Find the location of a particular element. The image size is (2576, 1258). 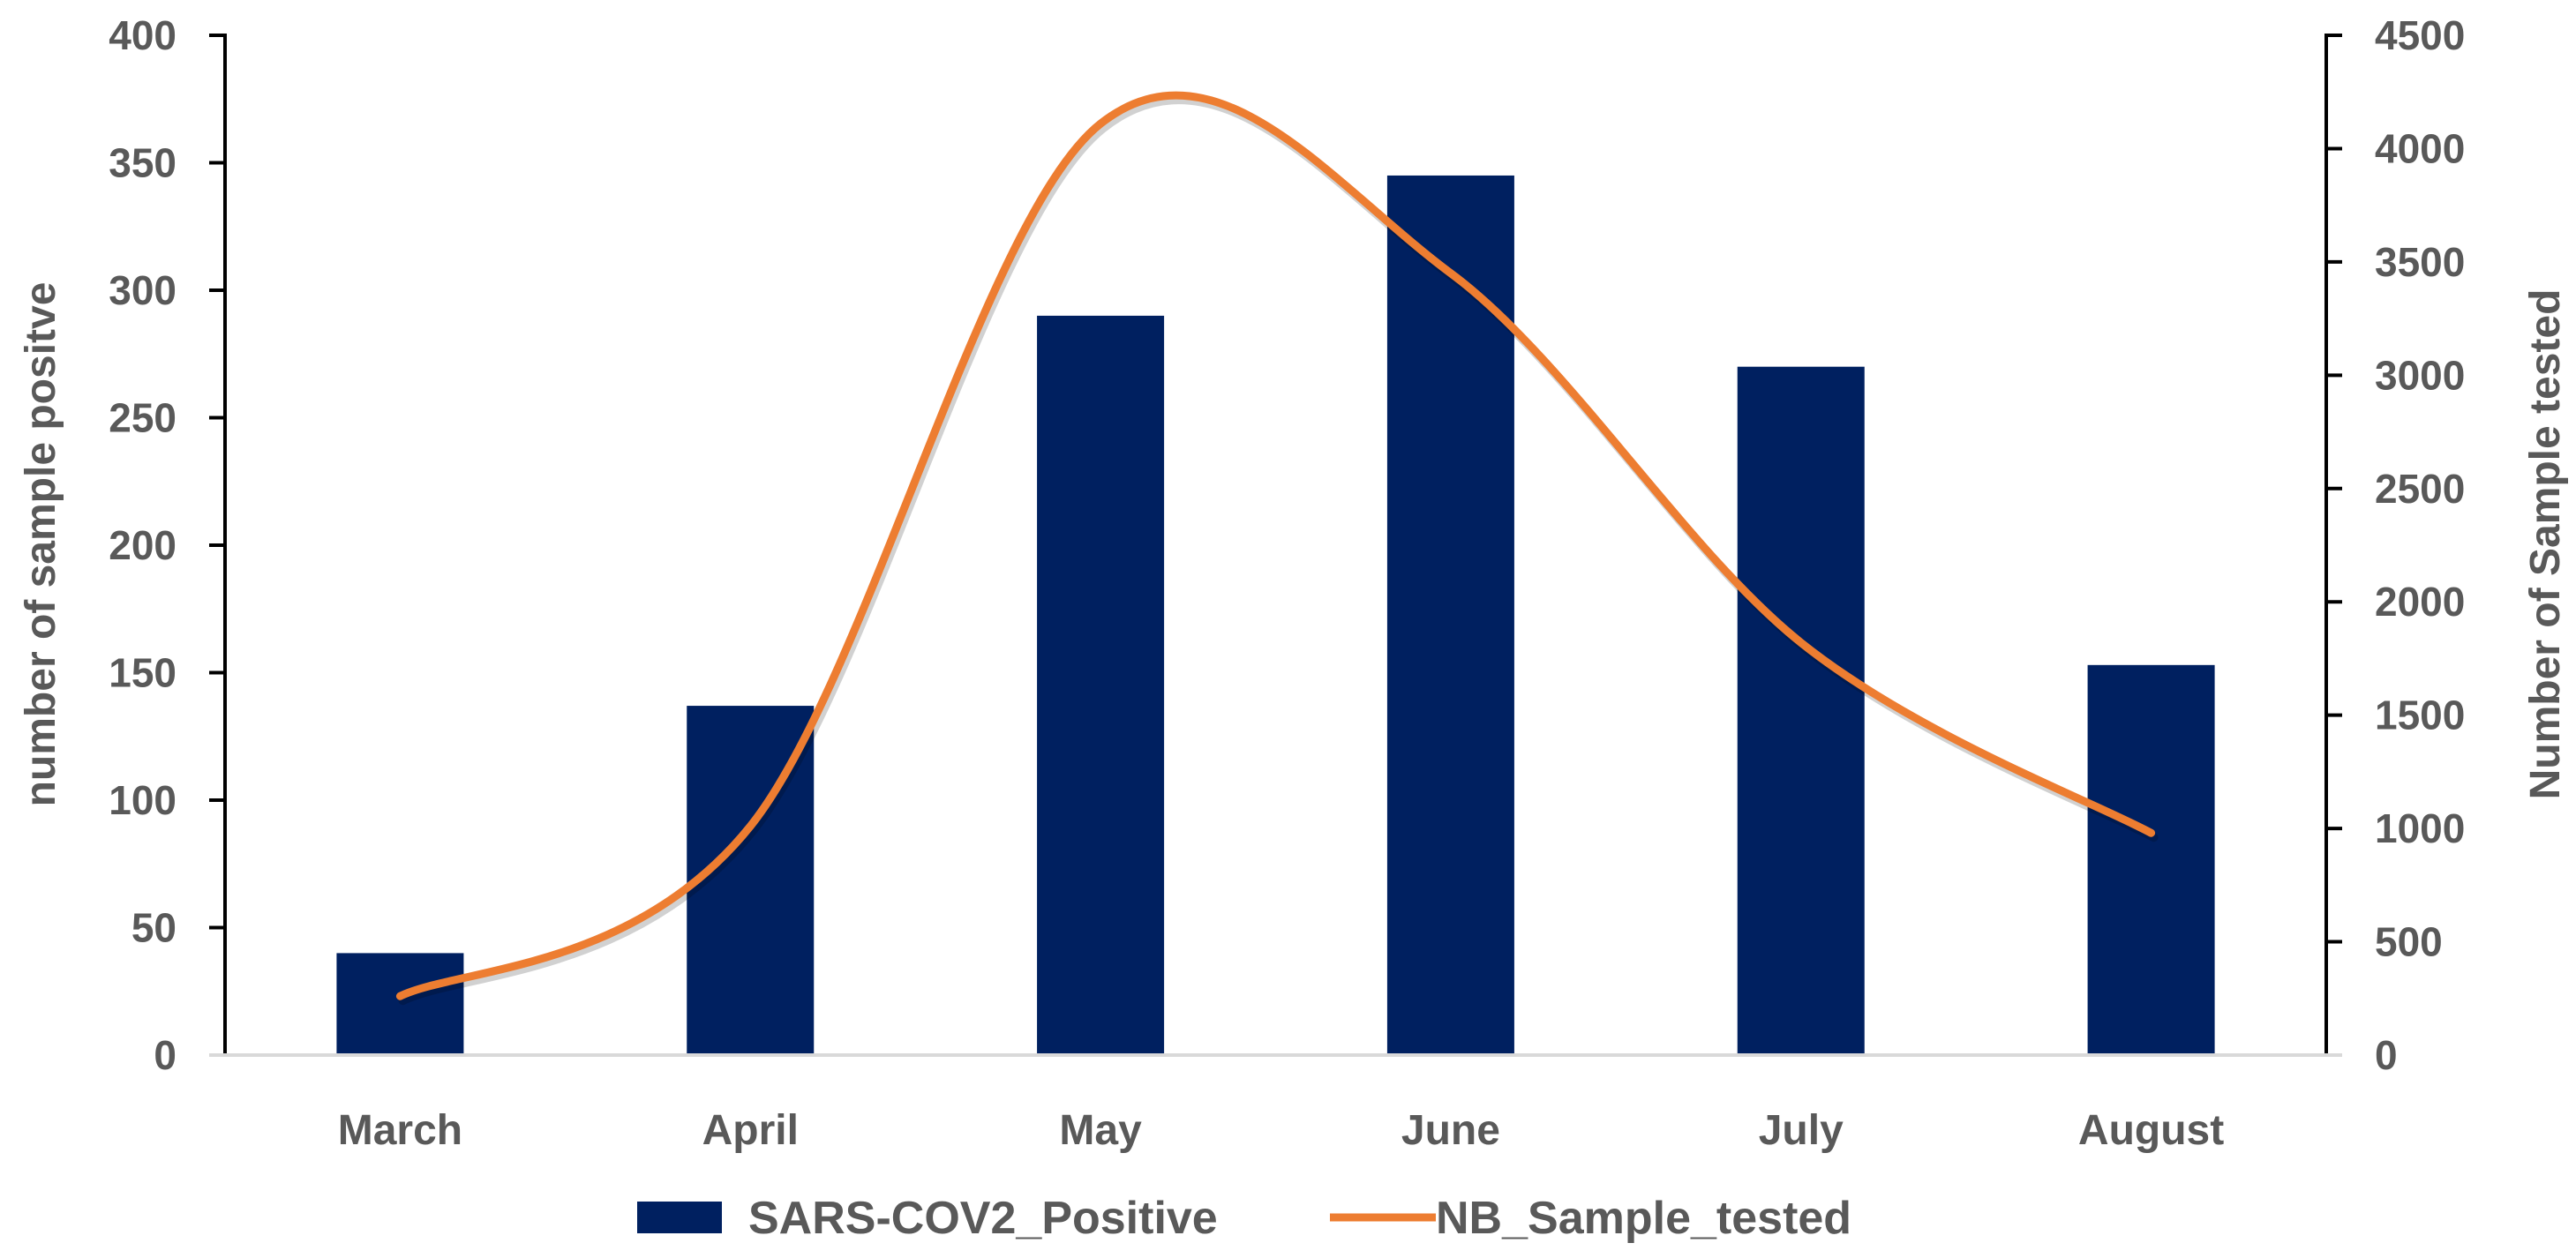

right-tick-label: 500 is located at coordinates (2409, 942).